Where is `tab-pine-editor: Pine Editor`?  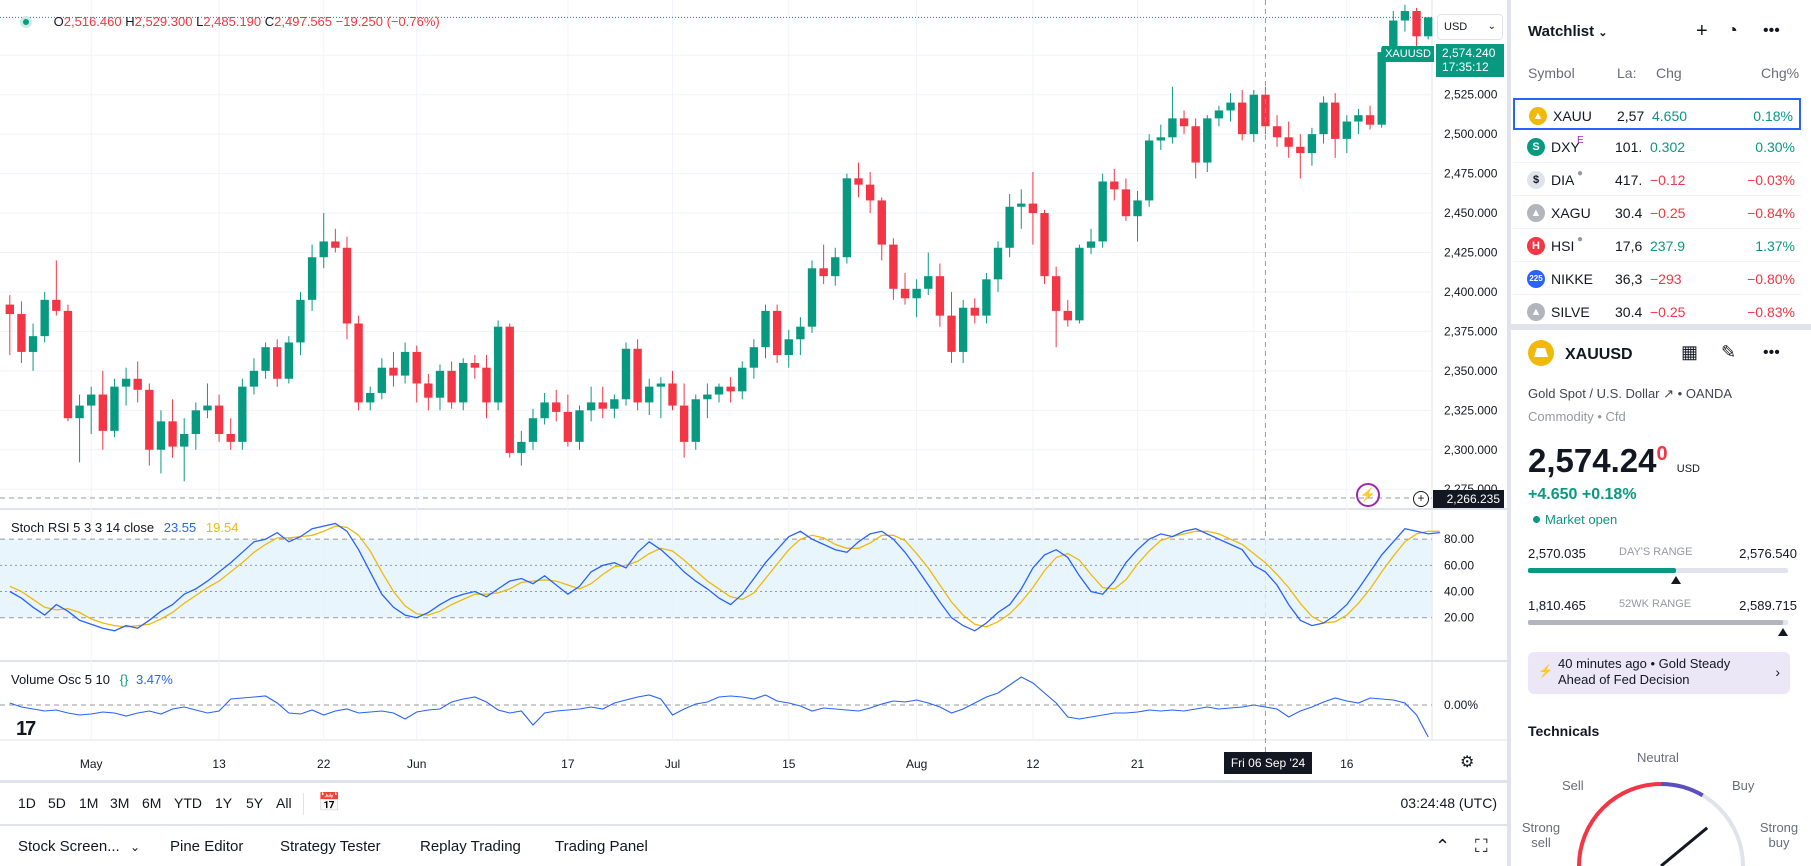
tab-pine-editor: Pine Editor is located at coordinates (207, 846).